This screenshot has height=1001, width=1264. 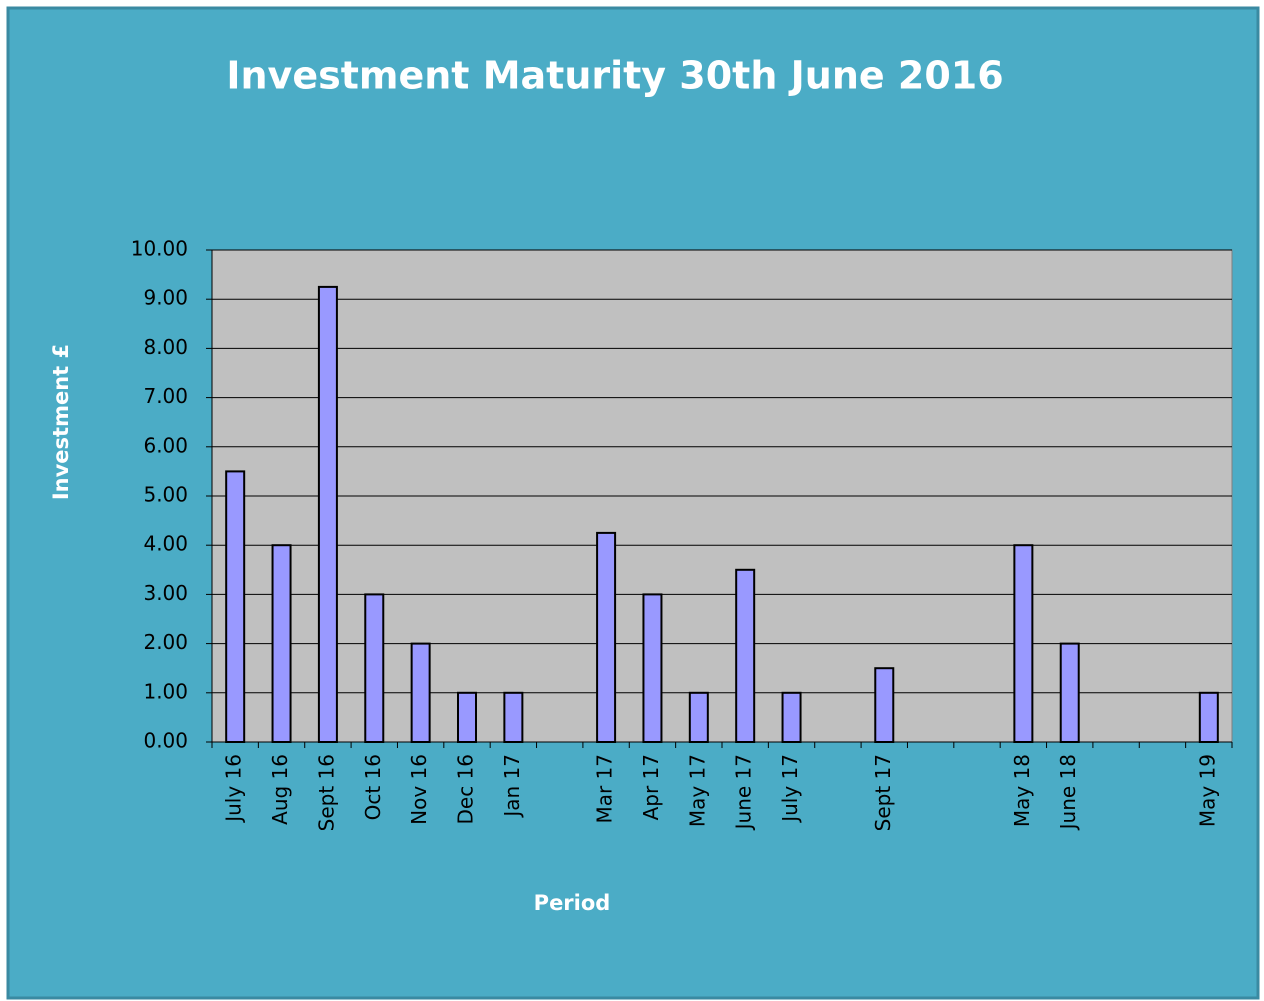 What do you see at coordinates (1022, 790) in the screenshot?
I see `x-tick-label: May 18` at bounding box center [1022, 790].